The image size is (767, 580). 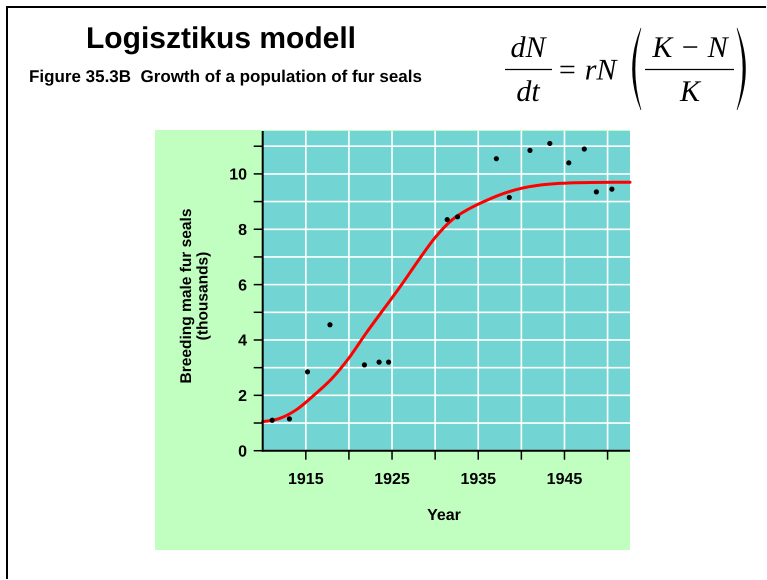 I want to click on y-tick-label: 10, so click(x=238, y=175).